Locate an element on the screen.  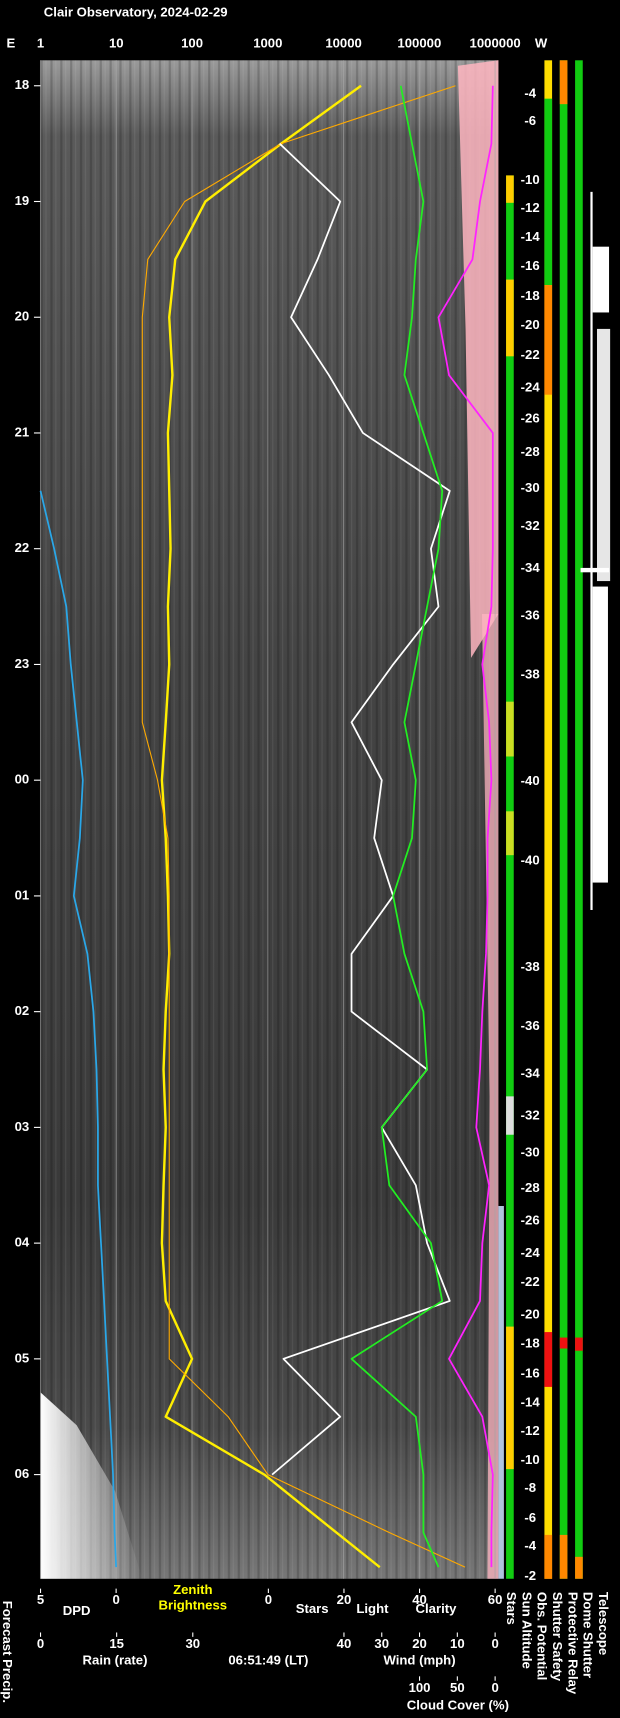
column-label: Dome Shutter is located at coordinates (588, 1635).